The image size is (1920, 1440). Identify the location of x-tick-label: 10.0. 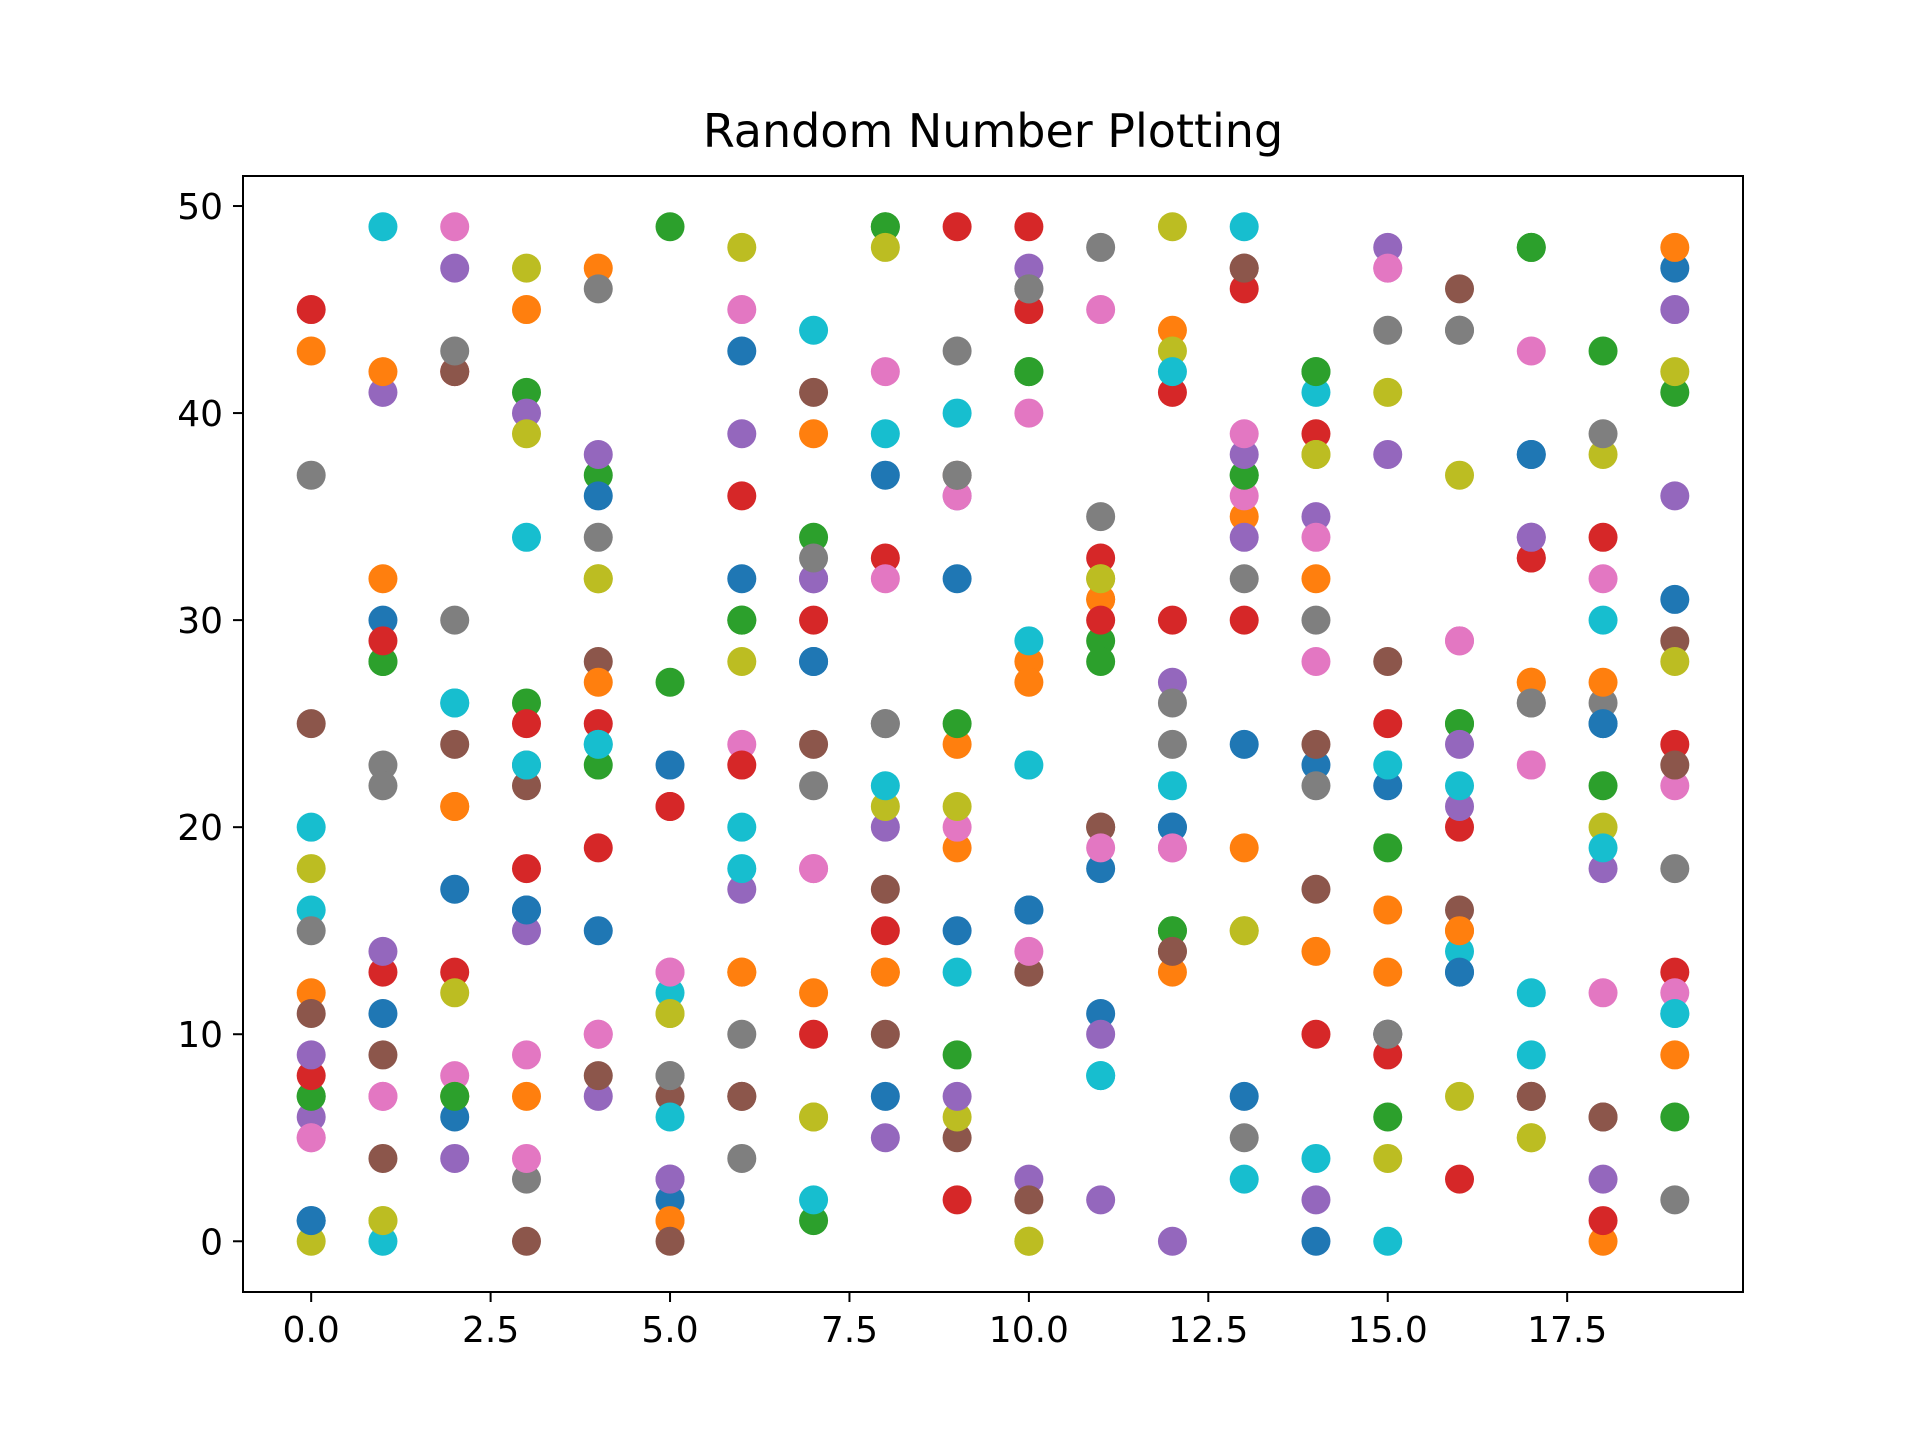
(1029, 1330).